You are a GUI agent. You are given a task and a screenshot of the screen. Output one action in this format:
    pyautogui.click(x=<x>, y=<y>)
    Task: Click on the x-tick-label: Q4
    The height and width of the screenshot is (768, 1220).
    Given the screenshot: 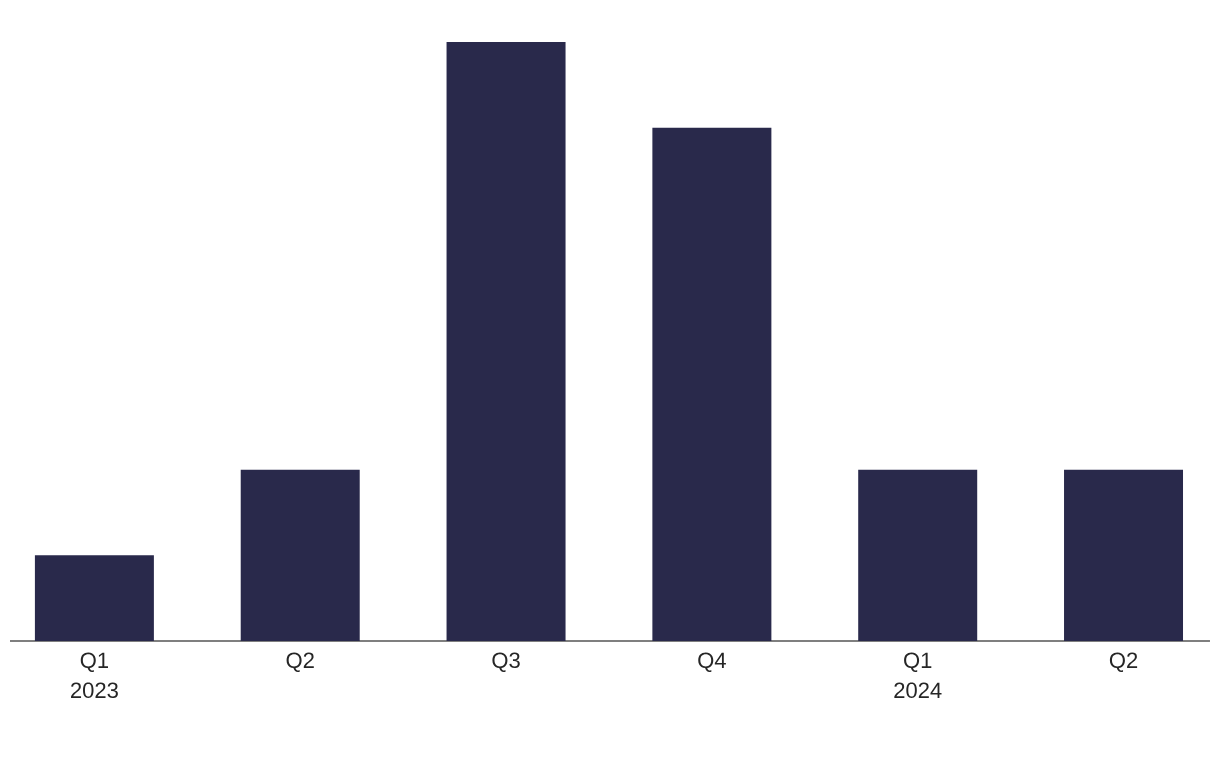 What is the action you would take?
    pyautogui.click(x=712, y=662)
    